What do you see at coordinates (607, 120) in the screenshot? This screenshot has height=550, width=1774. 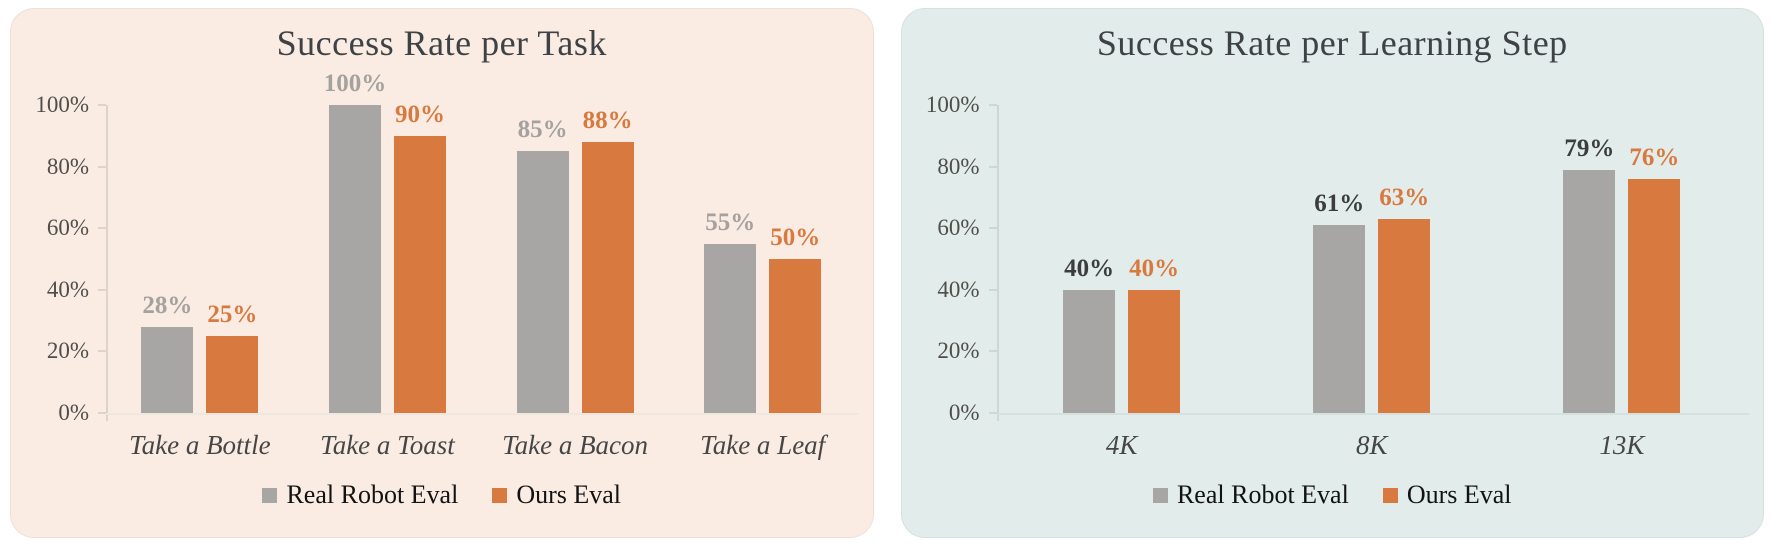 I see `bar-value-label: 88%` at bounding box center [607, 120].